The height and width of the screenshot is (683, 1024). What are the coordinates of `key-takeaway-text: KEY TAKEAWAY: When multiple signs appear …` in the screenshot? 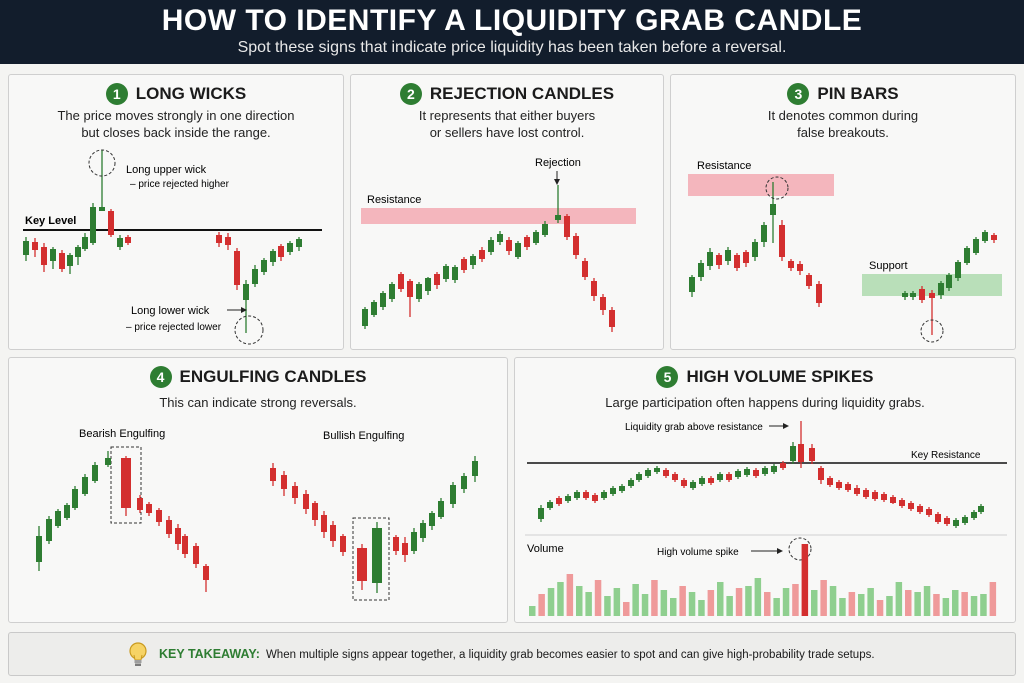 It's located at (517, 654).